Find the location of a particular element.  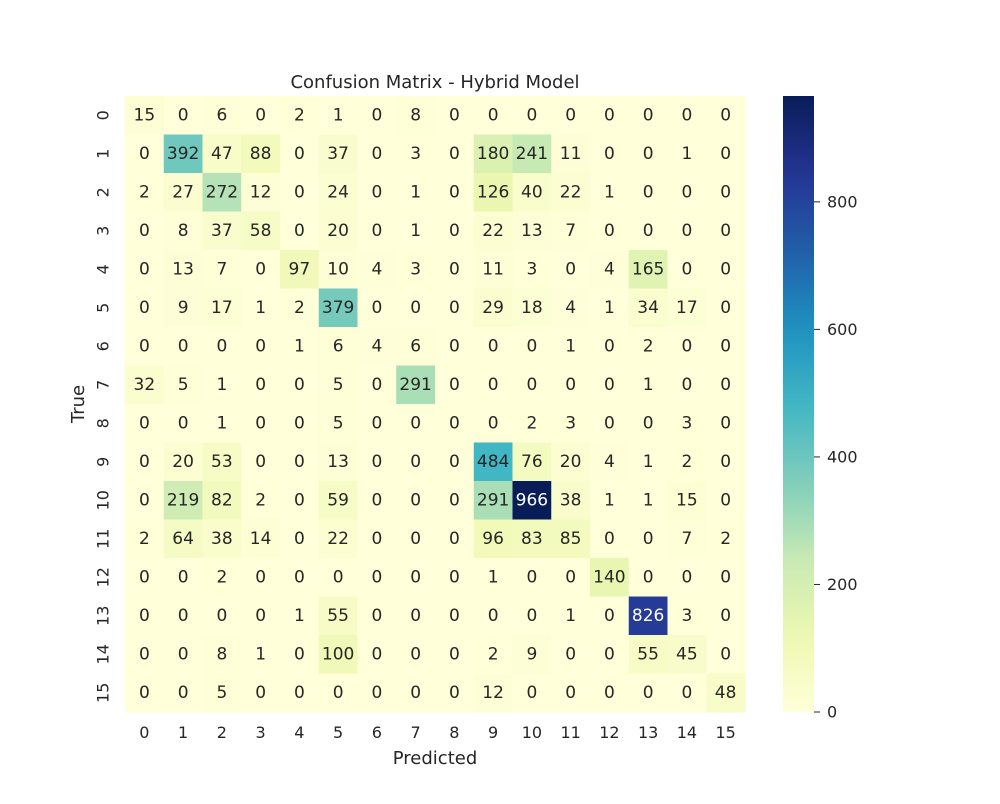

cell-value-label: 55 is located at coordinates (648, 654).